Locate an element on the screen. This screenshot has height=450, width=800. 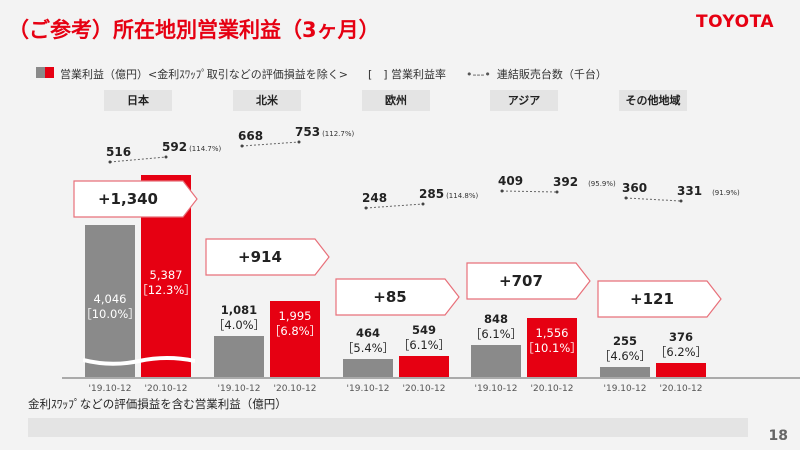
bar-margin: ［10.1%］ is located at coordinates (552, 347).